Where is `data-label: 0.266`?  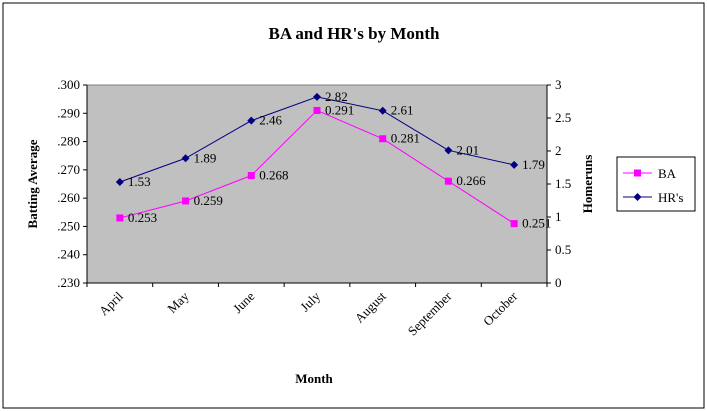
data-label: 0.266 is located at coordinates (471, 180).